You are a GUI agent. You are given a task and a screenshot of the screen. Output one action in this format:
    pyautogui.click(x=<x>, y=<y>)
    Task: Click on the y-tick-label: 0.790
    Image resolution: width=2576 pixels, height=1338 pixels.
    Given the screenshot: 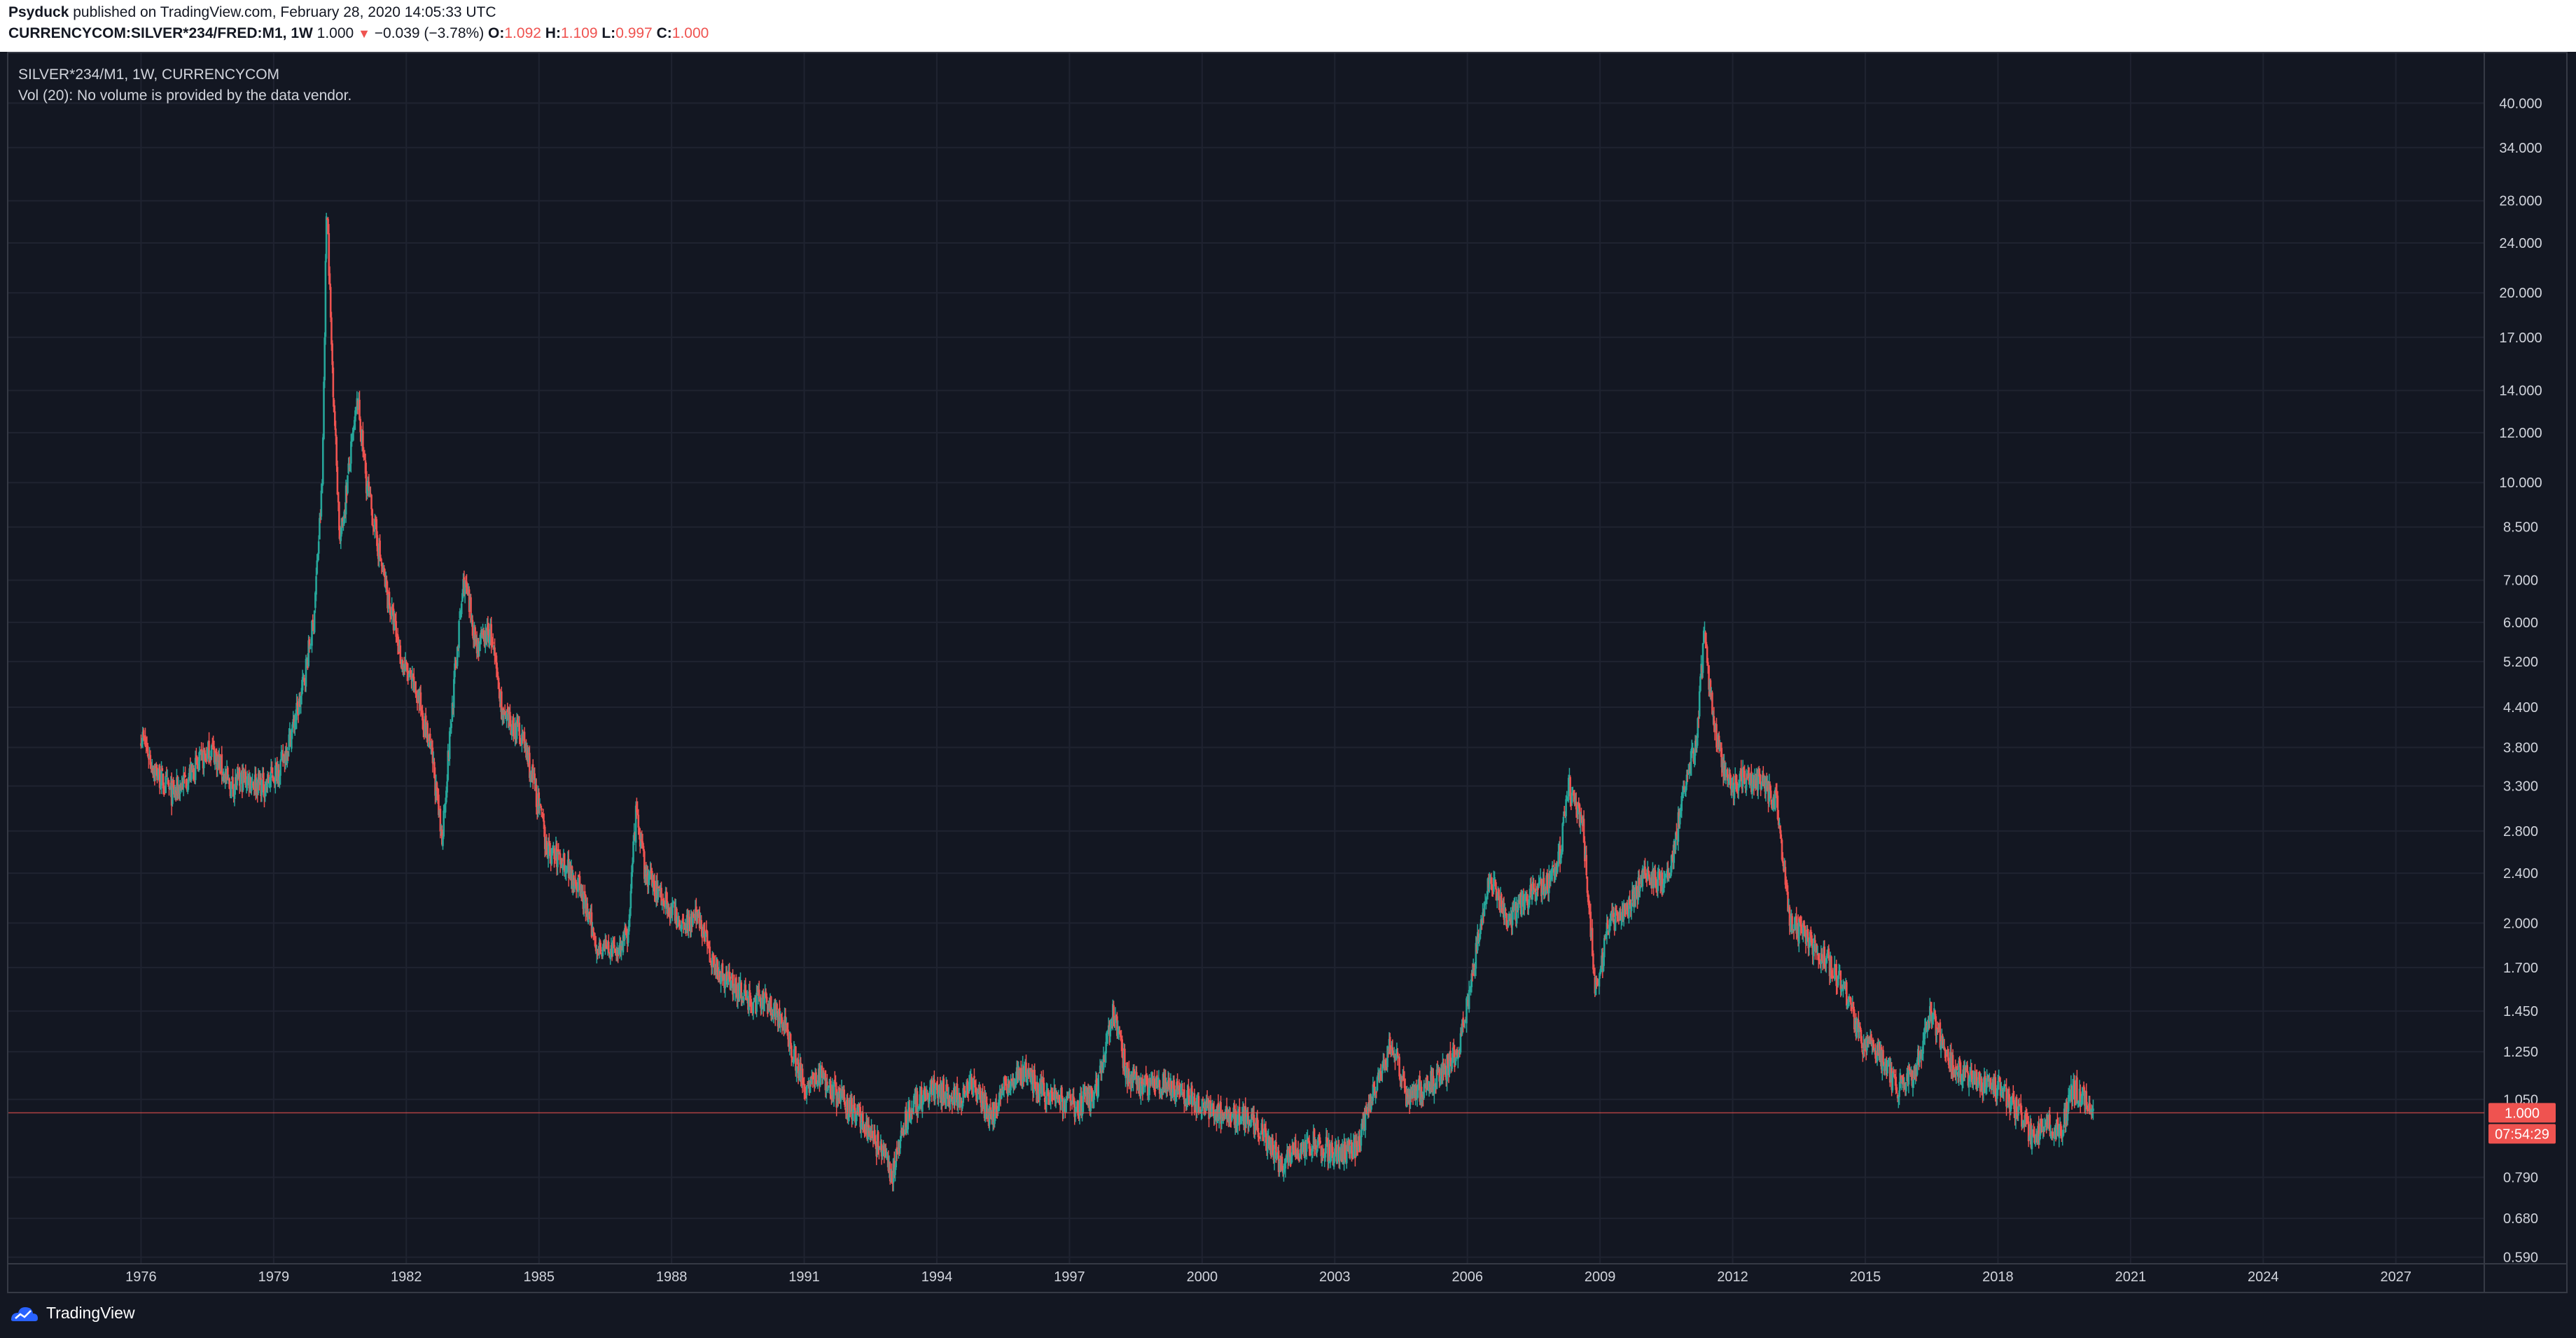 What is the action you would take?
    pyautogui.click(x=2520, y=1178)
    